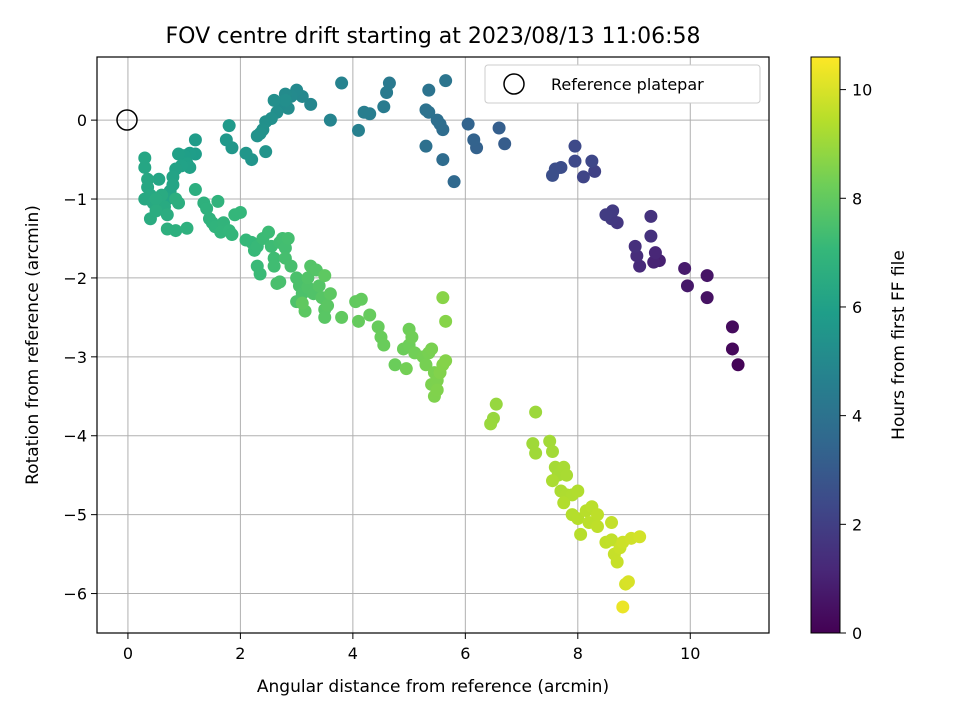  Describe the element at coordinates (857, 416) in the screenshot. I see `colorbar-tick-label: 4` at that location.